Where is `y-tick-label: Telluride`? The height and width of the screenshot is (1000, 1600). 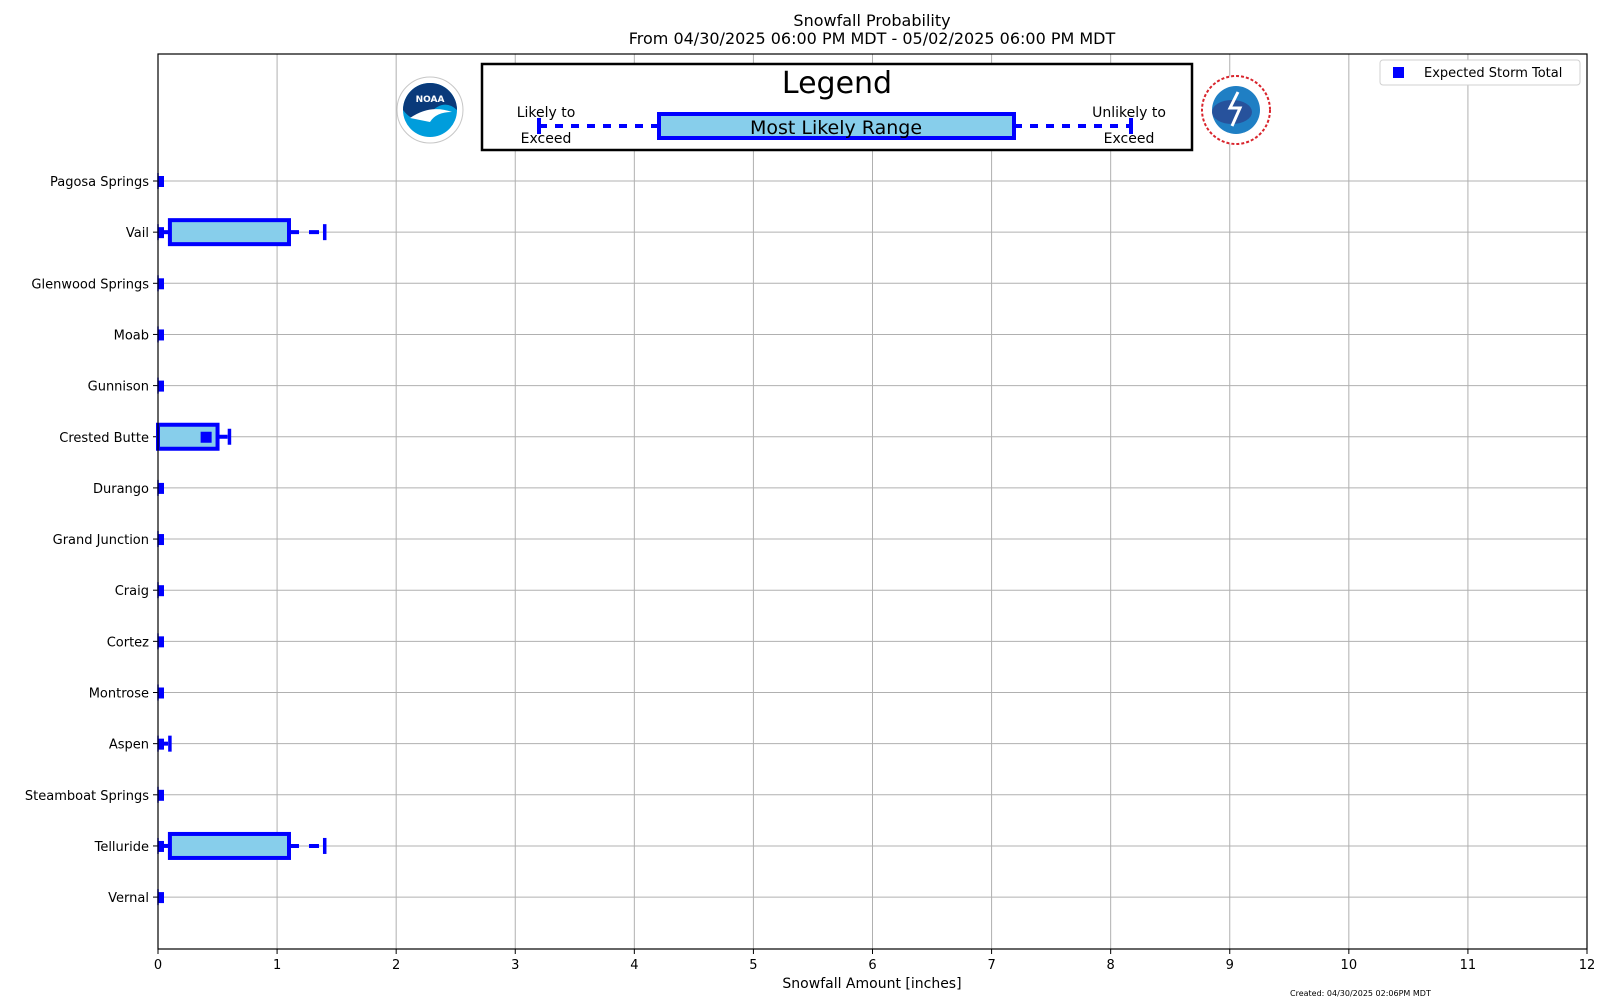 y-tick-label: Telluride is located at coordinates (121, 847).